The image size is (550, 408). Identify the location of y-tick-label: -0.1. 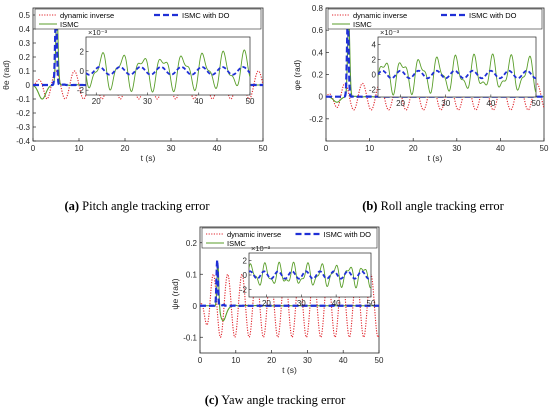
(190, 337).